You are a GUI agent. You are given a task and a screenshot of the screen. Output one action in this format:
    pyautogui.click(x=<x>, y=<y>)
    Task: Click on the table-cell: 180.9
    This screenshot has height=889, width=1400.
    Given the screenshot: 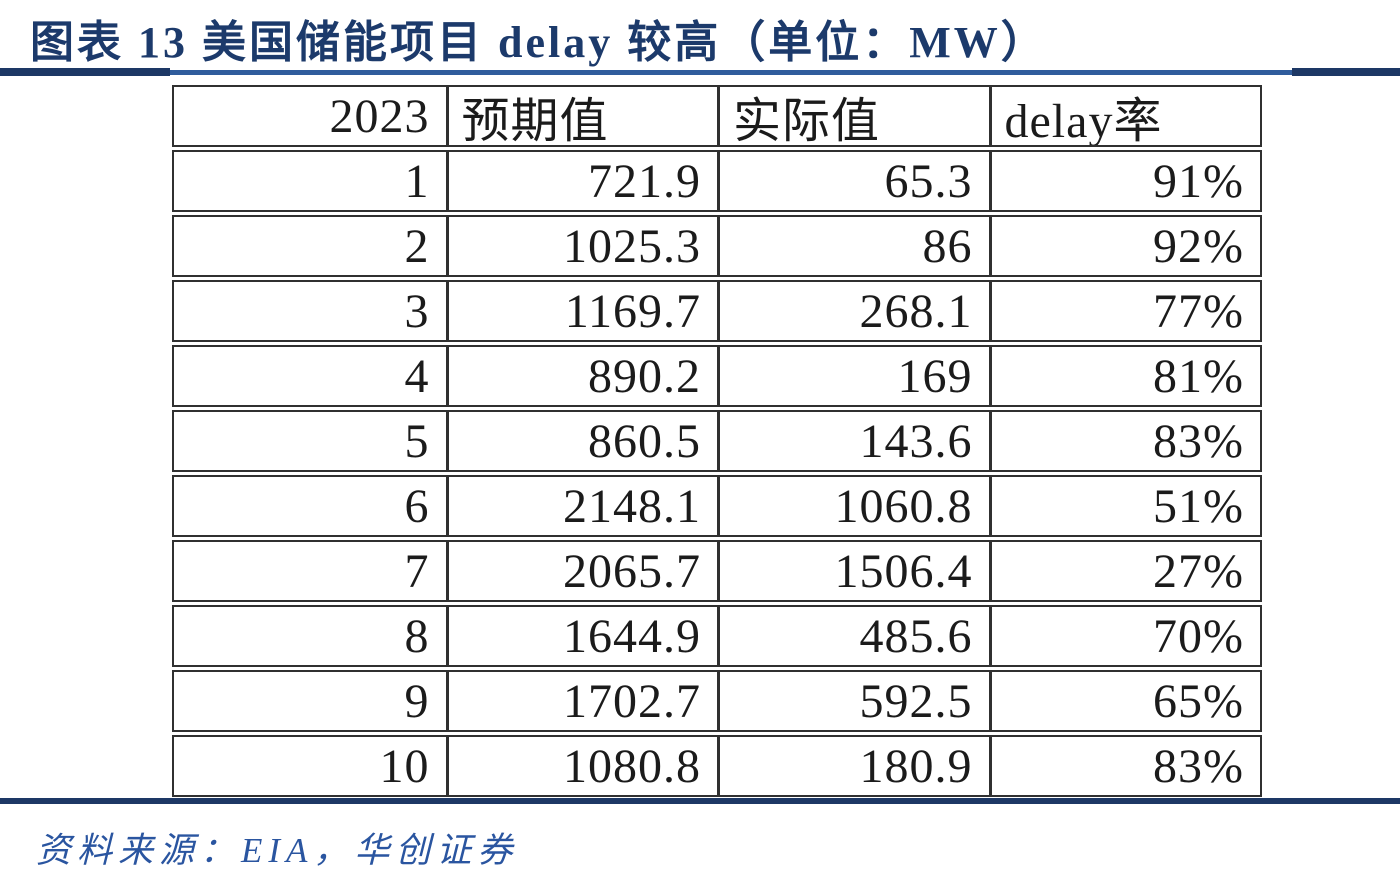 What is the action you would take?
    pyautogui.click(x=853, y=766)
    